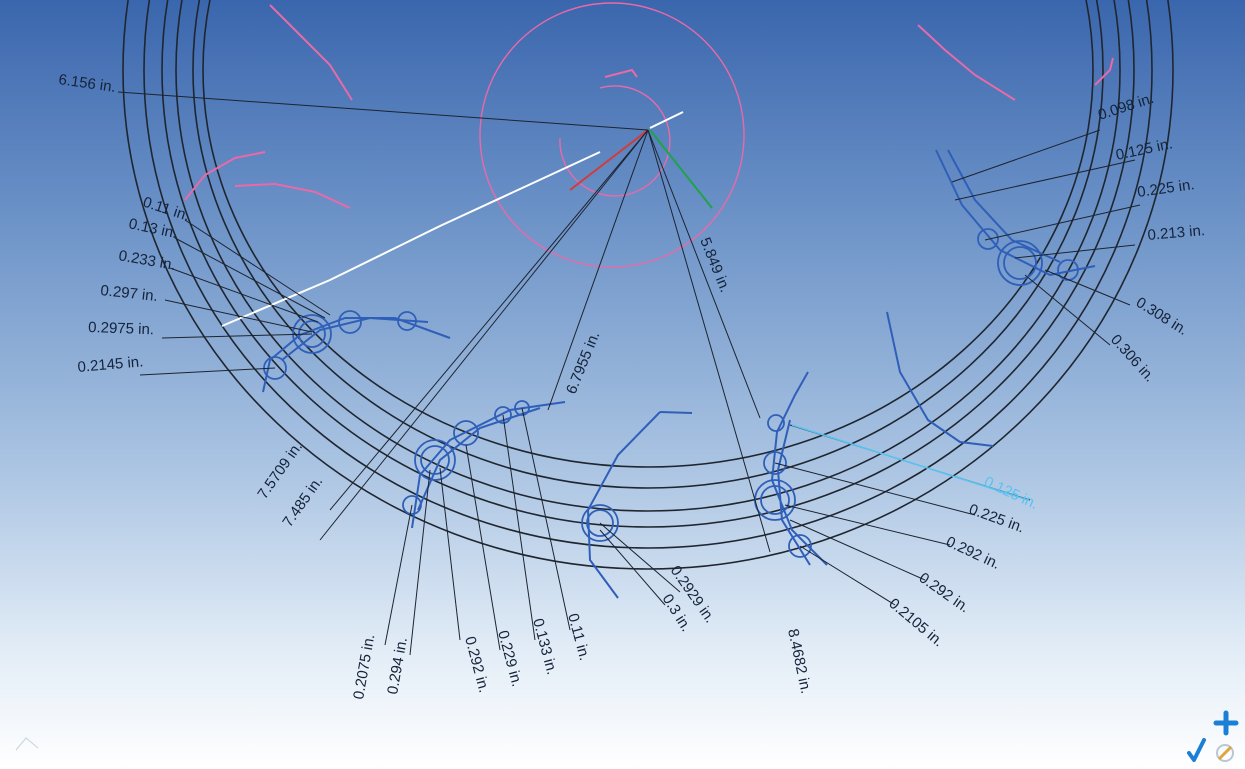 The width and height of the screenshot is (1245, 769). I want to click on pink-notch, so click(621, 73).